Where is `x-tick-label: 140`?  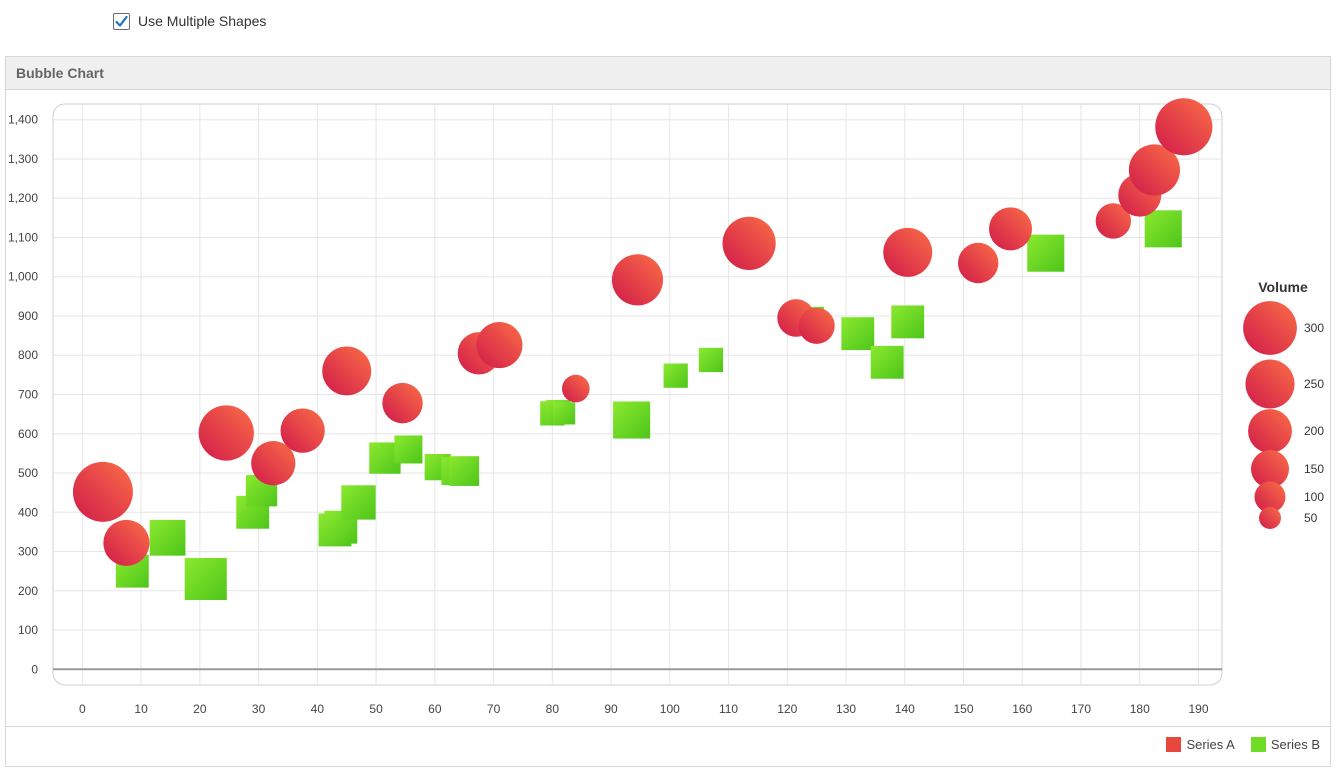 x-tick-label: 140 is located at coordinates (905, 709).